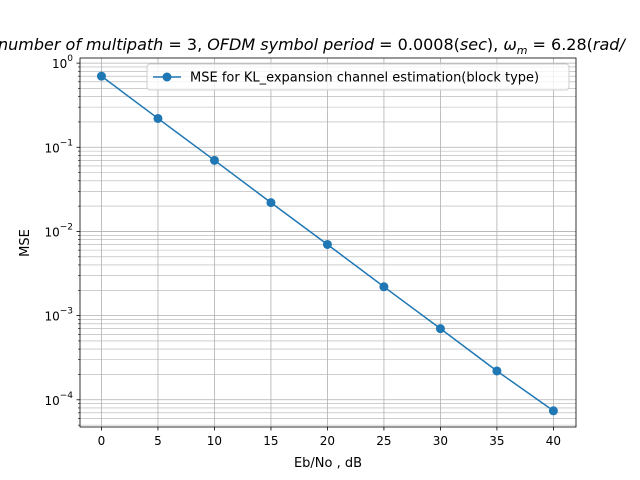 The height and width of the screenshot is (480, 640). What do you see at coordinates (70, 59) in the screenshot?
I see `y-tick-exponent: 0` at bounding box center [70, 59].